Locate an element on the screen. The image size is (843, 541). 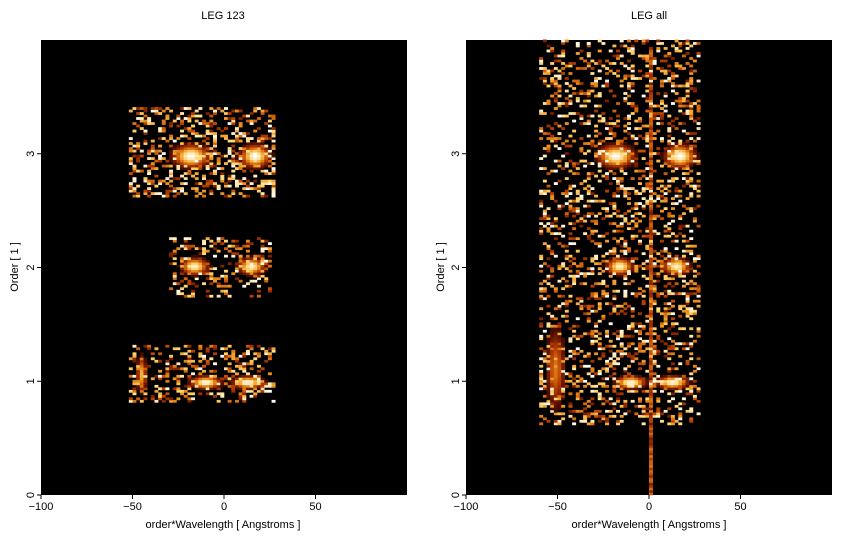
y-tick-label: 3 is located at coordinates (31, 154).